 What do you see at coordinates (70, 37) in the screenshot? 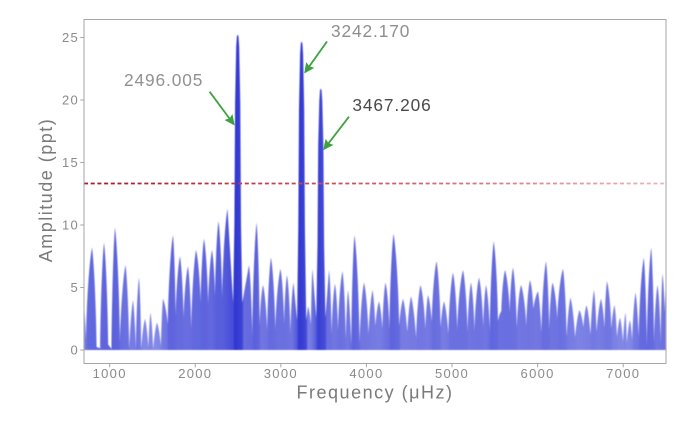
I see `svg-text: 25` at bounding box center [70, 37].